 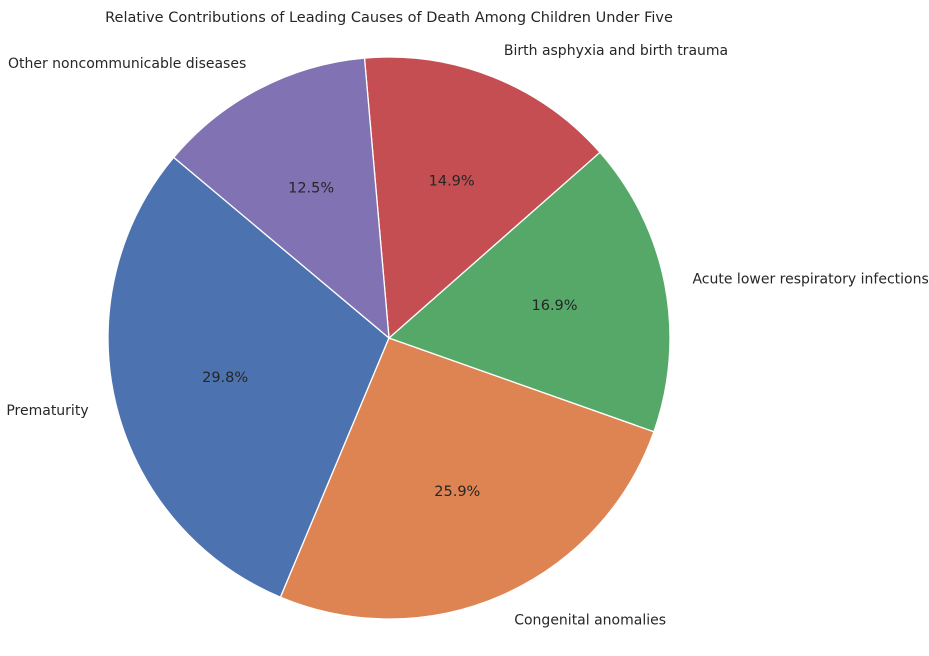 What do you see at coordinates (482, 198) in the screenshot?
I see `pie-slice-birth-asphyxia-and-birth-trauma` at bounding box center [482, 198].